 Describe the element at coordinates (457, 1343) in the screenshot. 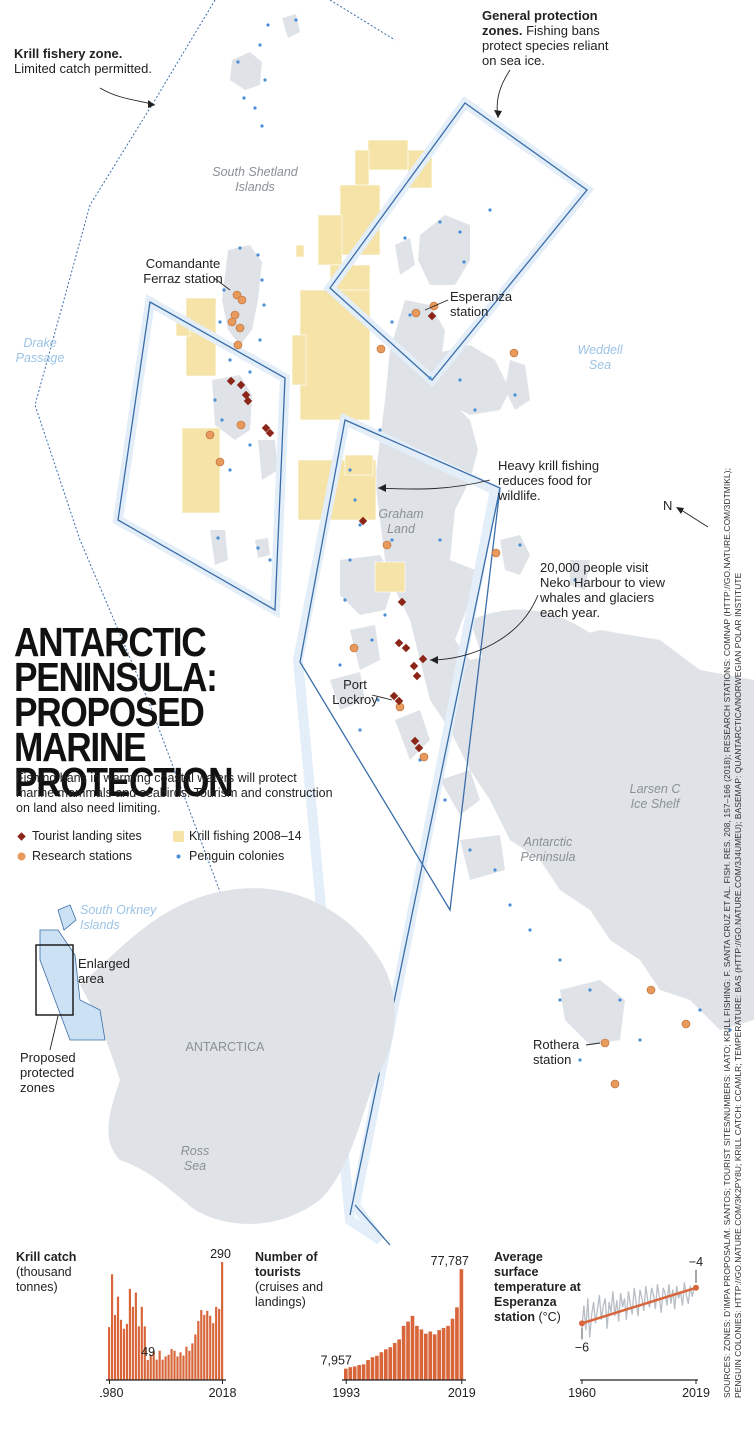

I see `bar-2018` at that location.